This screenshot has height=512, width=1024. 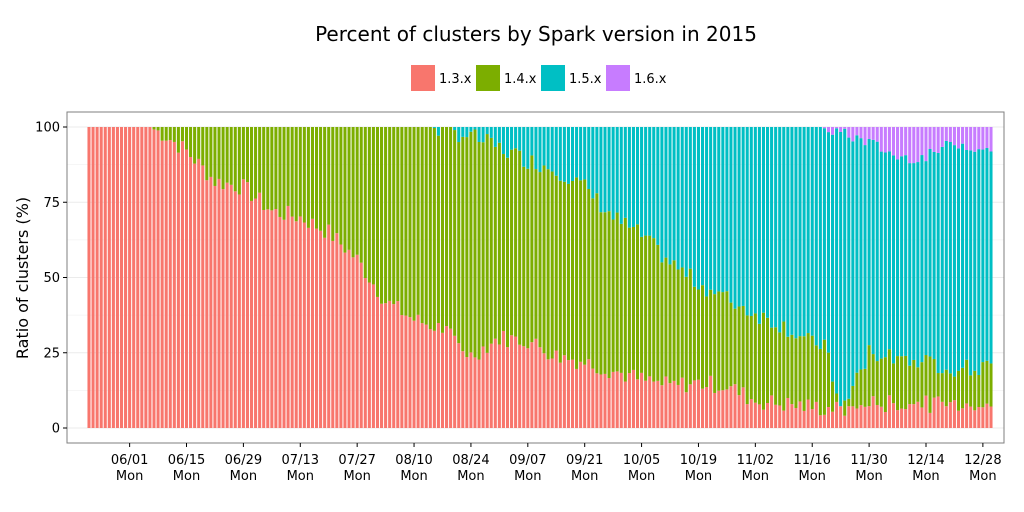 I want to click on legend-swatch-16x, so click(x=618, y=78).